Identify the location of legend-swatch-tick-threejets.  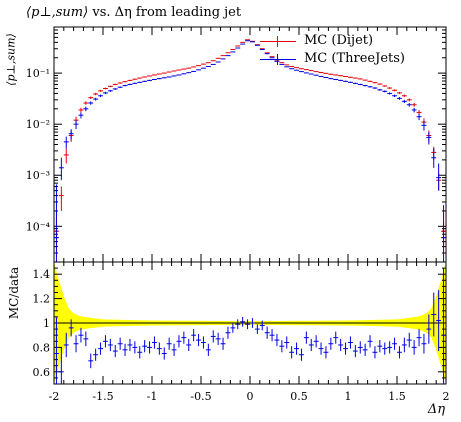
(277, 59).